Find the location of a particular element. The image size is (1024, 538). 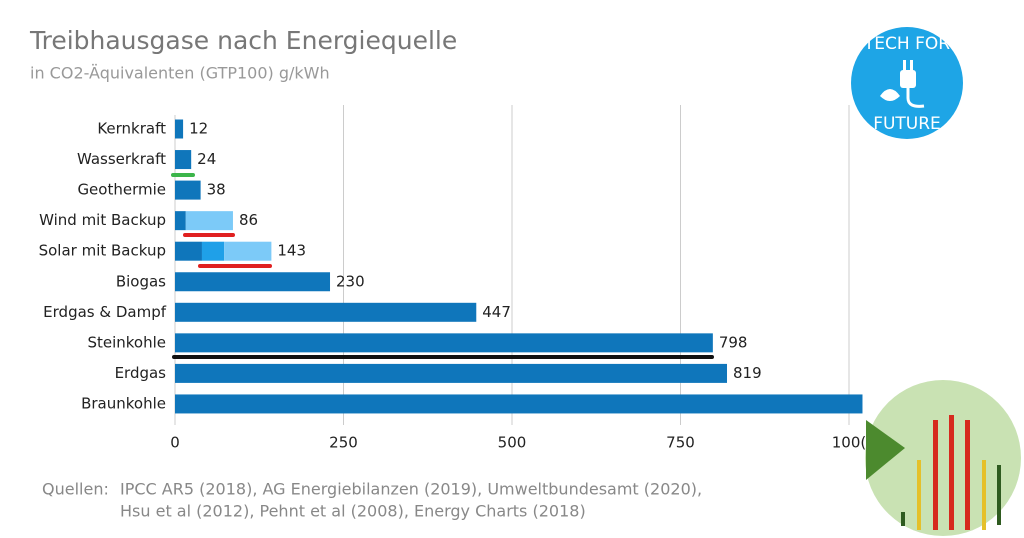

y-tick-label: Biogas is located at coordinates (141, 281).